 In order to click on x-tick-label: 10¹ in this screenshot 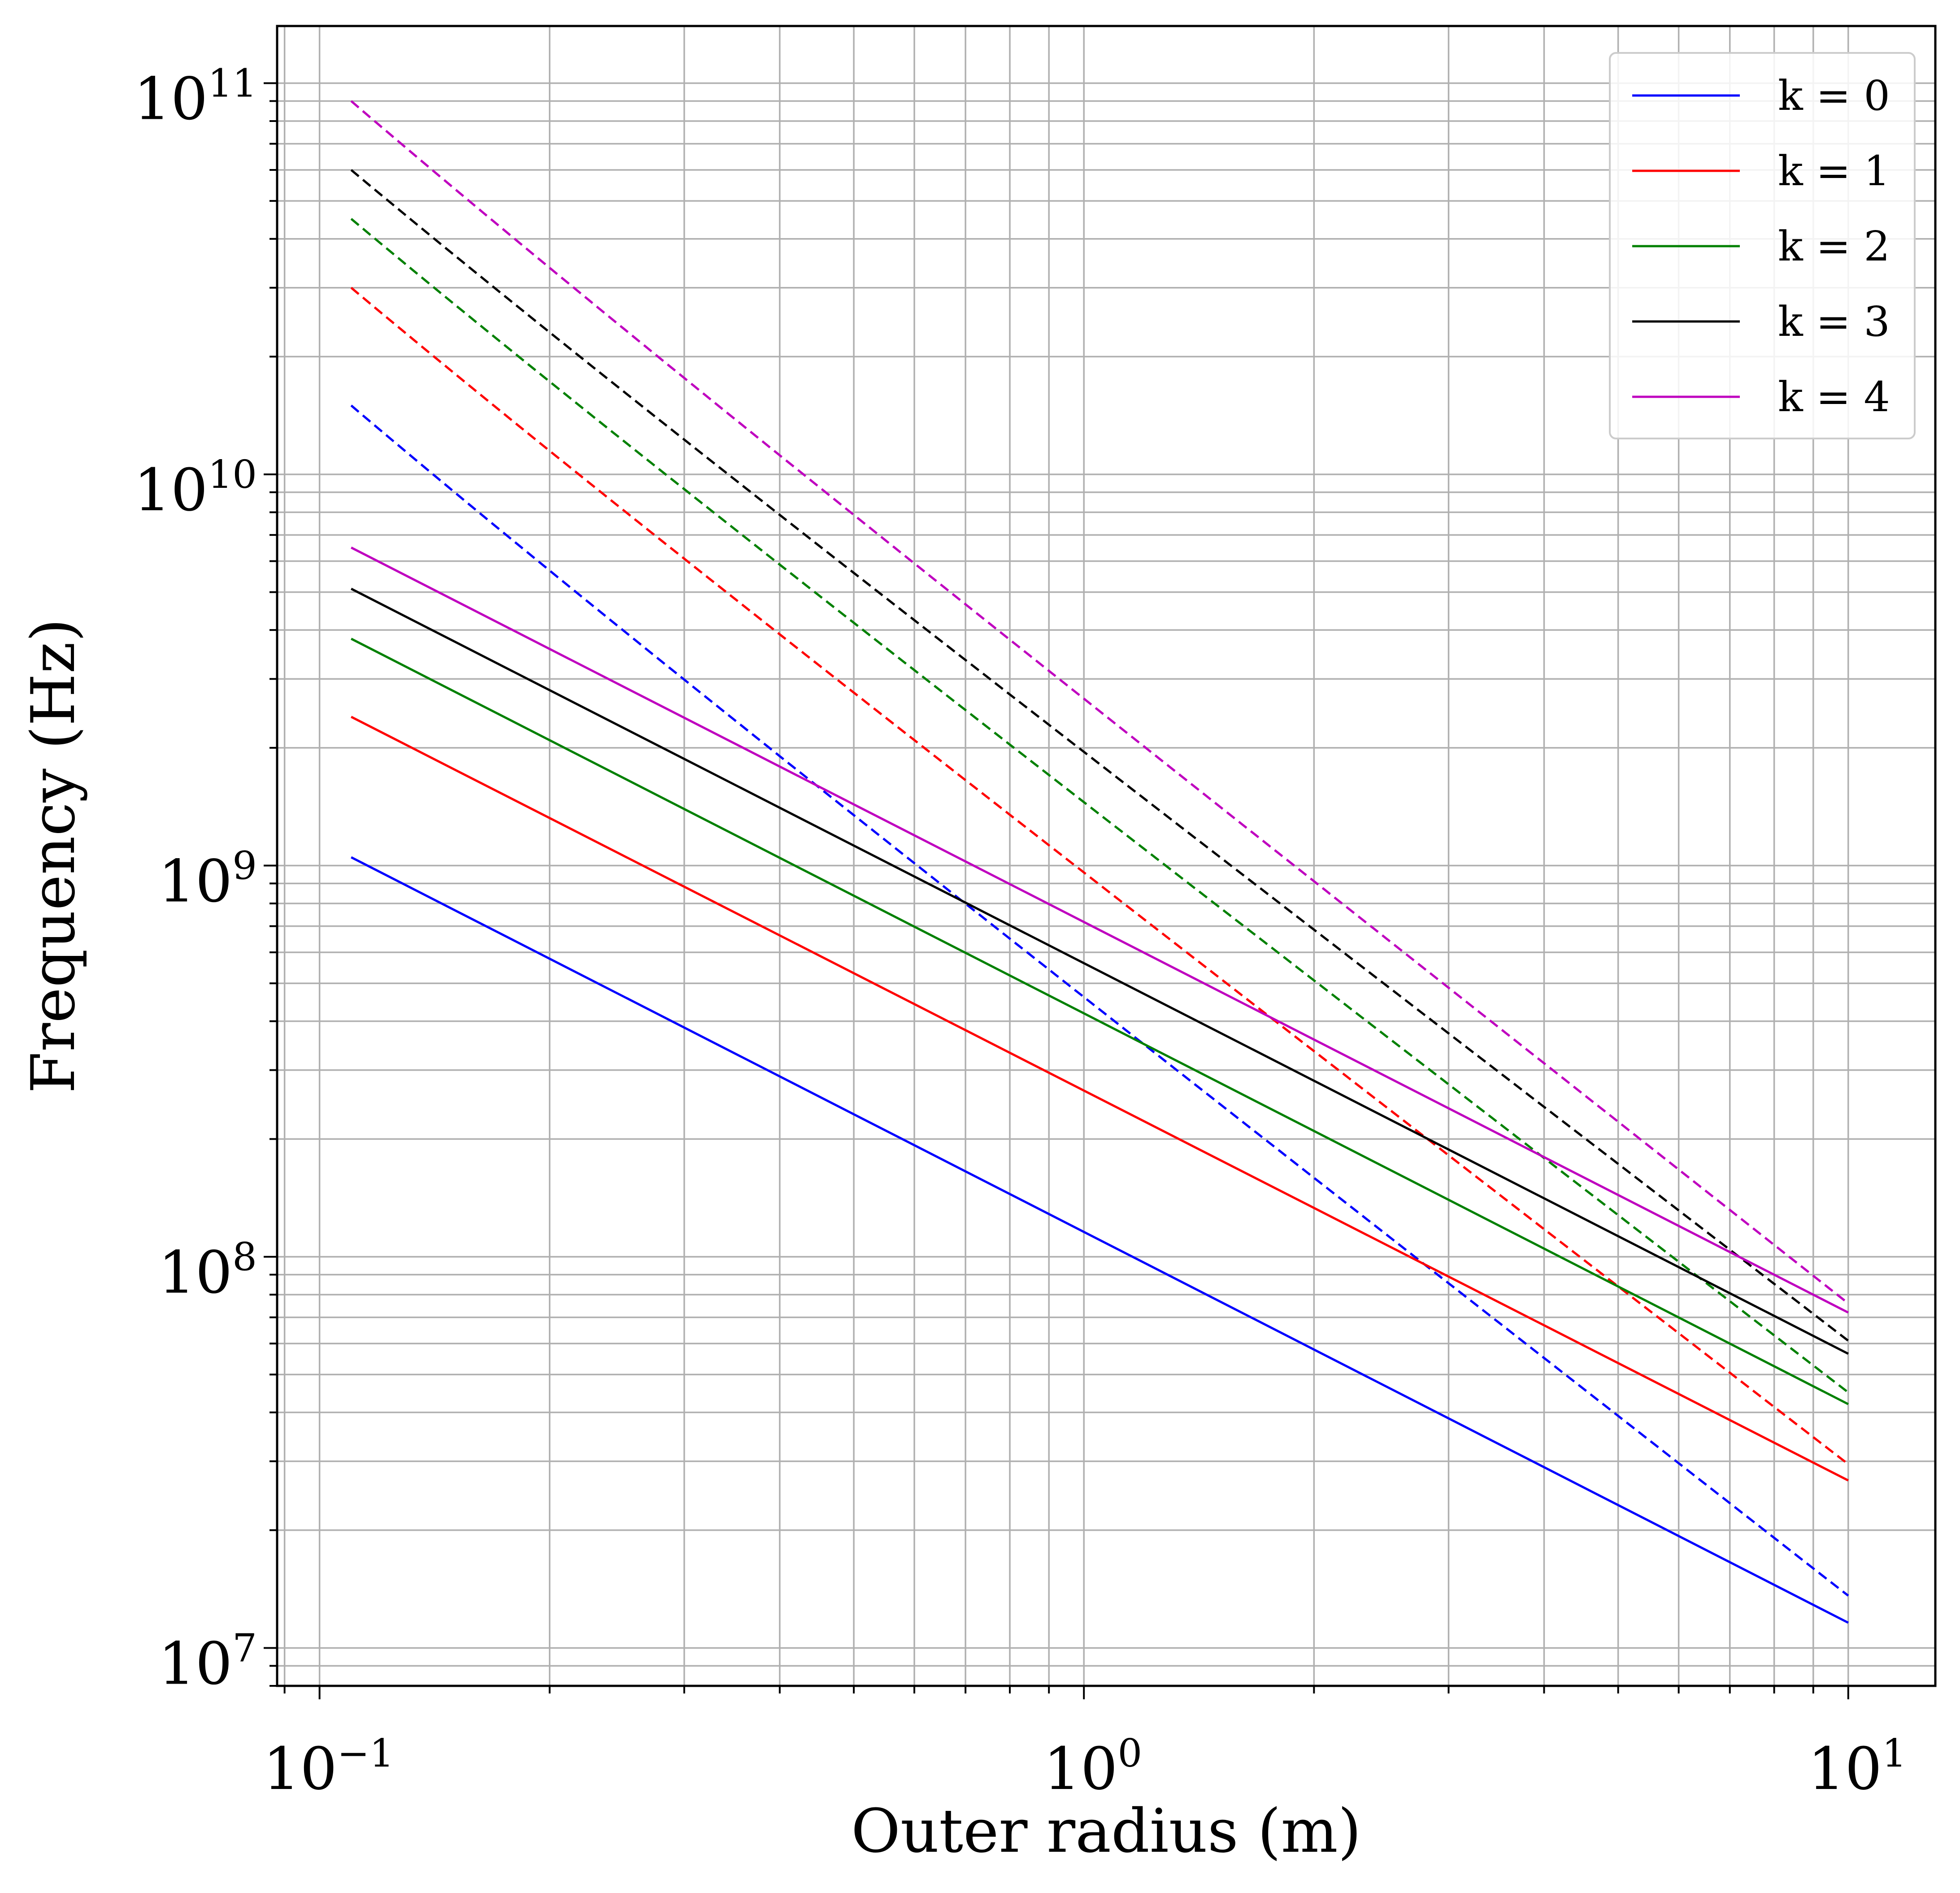, I will do `click(1857, 1767)`.